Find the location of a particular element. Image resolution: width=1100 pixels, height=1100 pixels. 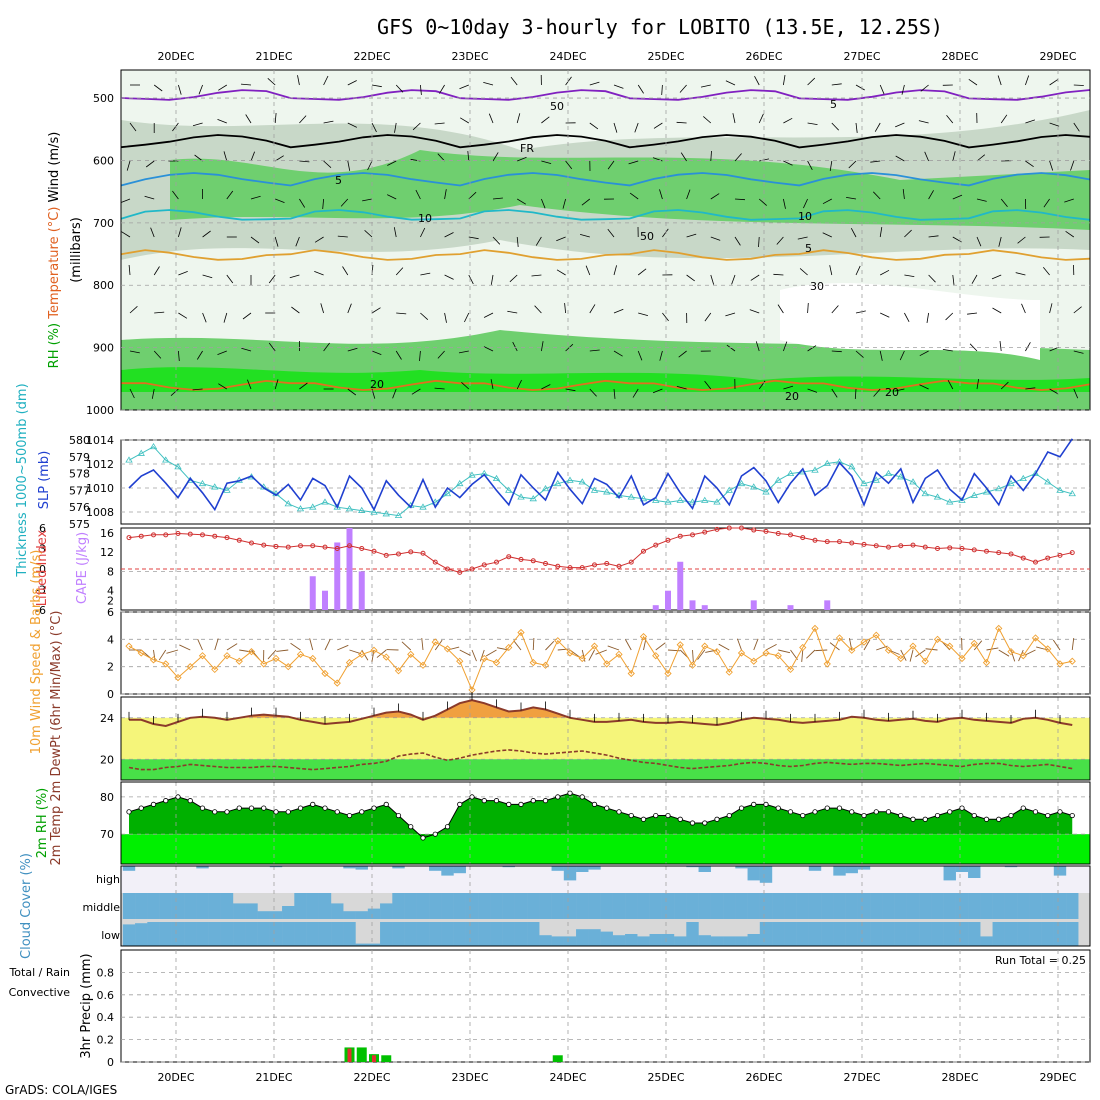

precip-total-bar is located at coordinates (361, 1054).